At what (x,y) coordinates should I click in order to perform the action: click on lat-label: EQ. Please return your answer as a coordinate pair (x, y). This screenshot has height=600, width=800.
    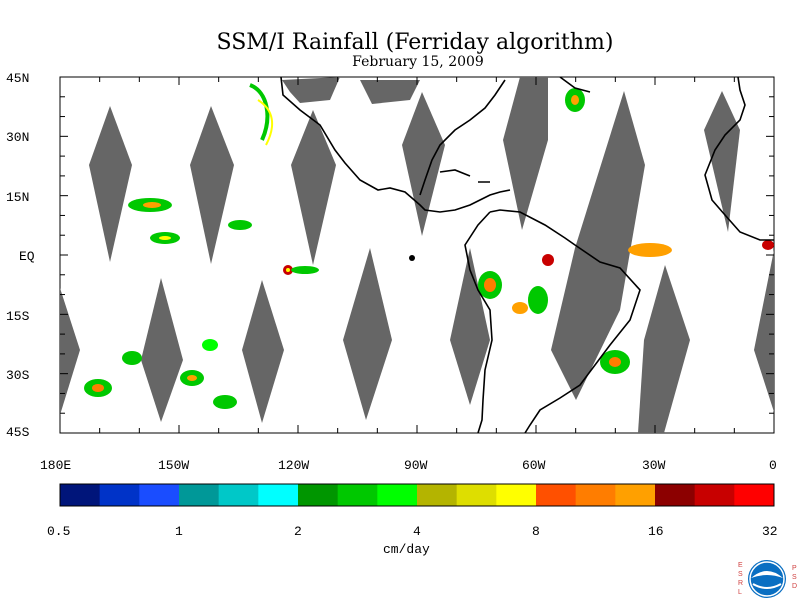
    Looking at the image, I should click on (27, 256).